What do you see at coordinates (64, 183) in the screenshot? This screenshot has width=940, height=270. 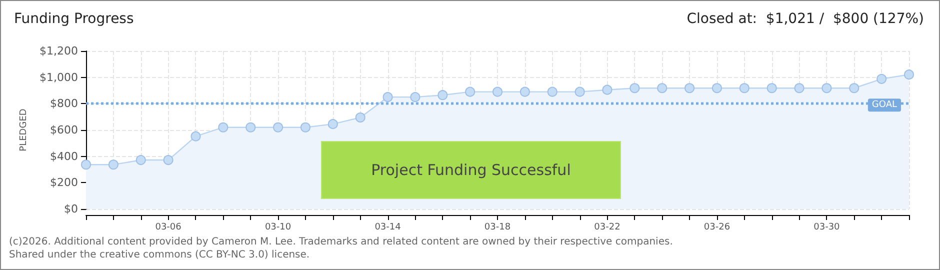 I see `y-tick-label: $200` at bounding box center [64, 183].